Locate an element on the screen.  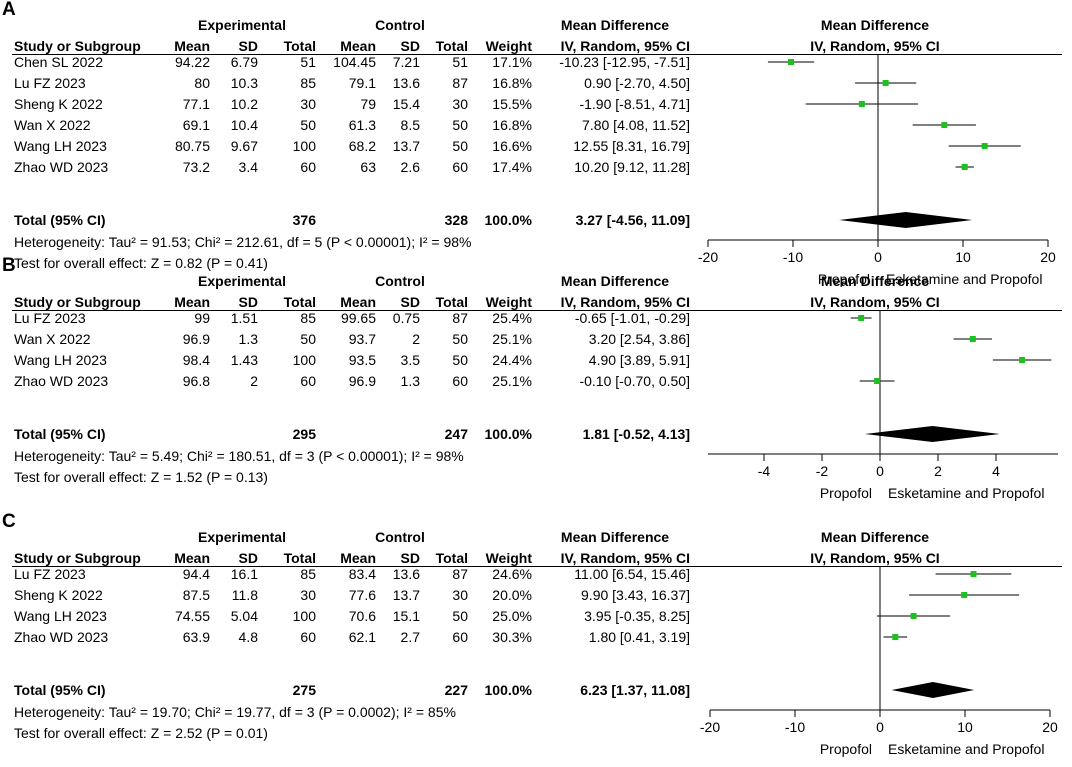
exp-sd: 10.3 is located at coordinates (244, 83).